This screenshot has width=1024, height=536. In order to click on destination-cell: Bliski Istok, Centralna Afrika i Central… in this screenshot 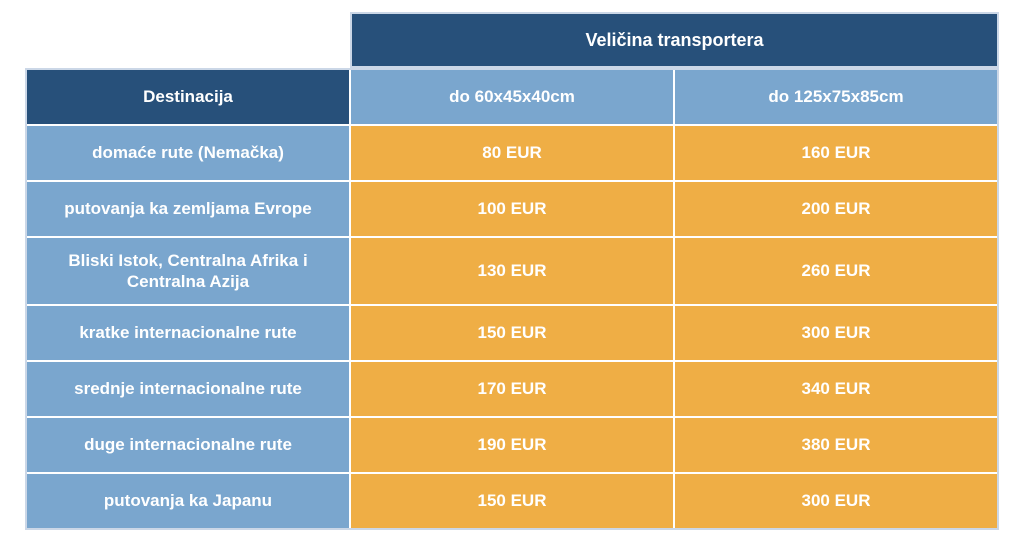, I will do `click(188, 271)`.